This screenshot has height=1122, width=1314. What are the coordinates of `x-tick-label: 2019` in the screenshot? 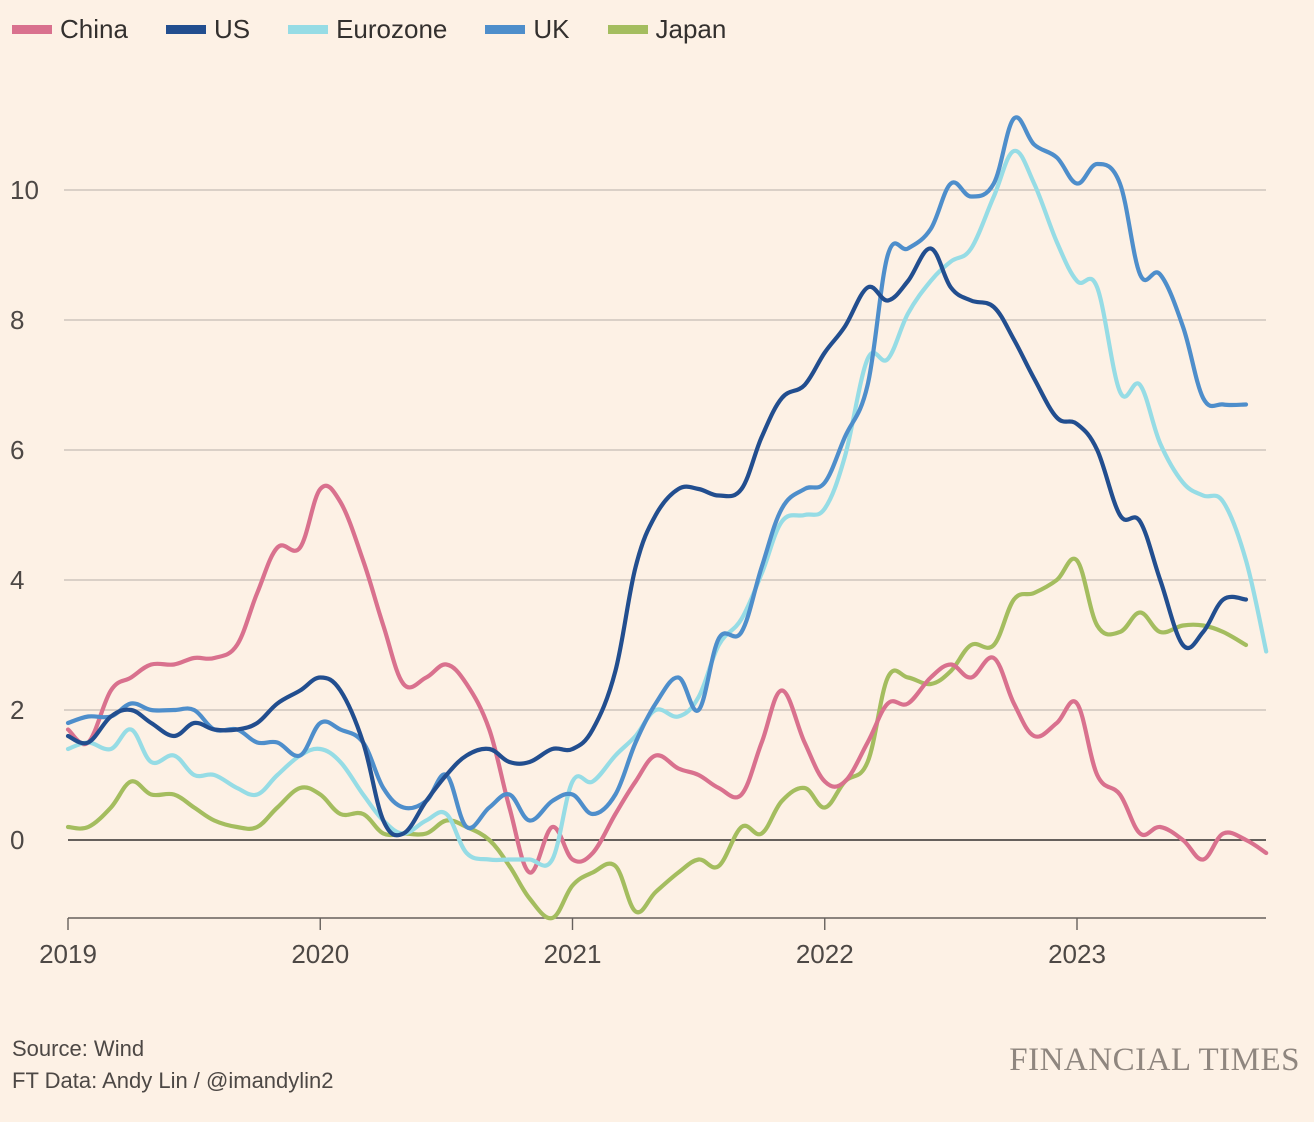 It's located at (68, 954).